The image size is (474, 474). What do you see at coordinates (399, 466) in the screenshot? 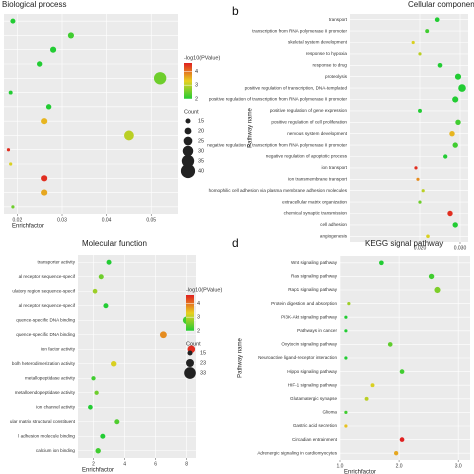
I see `x-tick-label: 2.0` at bounding box center [399, 466].